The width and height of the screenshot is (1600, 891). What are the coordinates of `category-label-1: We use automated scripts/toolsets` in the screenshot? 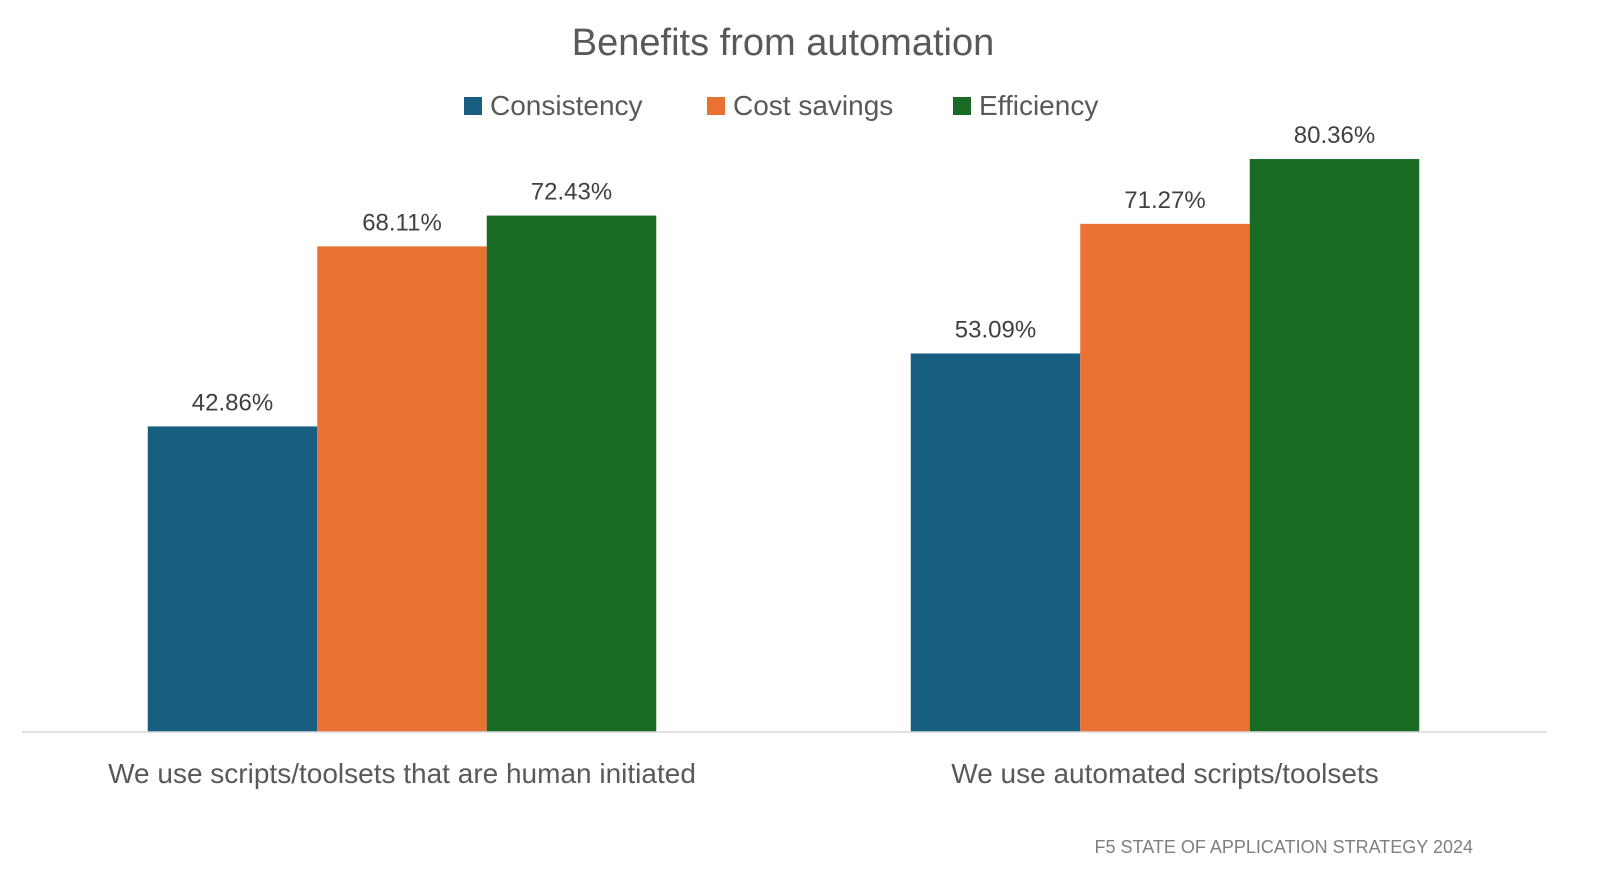 It's located at (1164, 773).